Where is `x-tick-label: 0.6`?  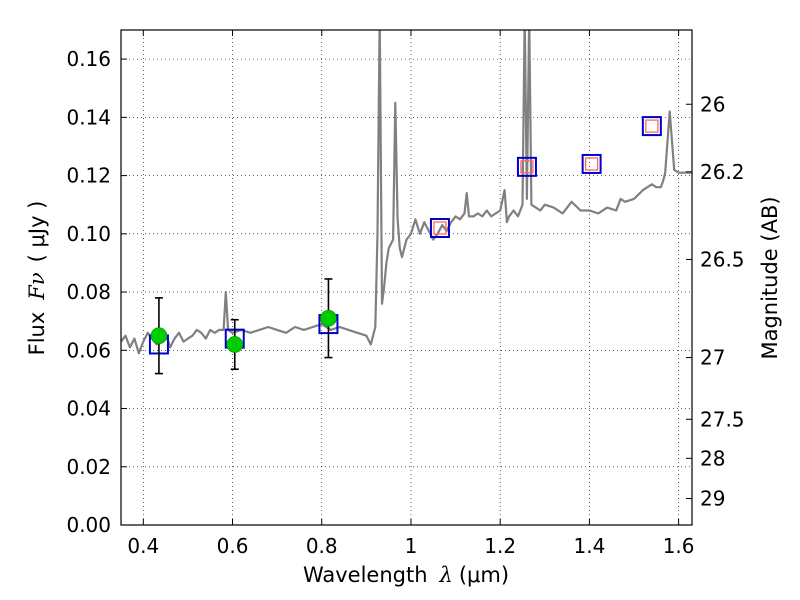
x-tick-label: 0.6 is located at coordinates (233, 546).